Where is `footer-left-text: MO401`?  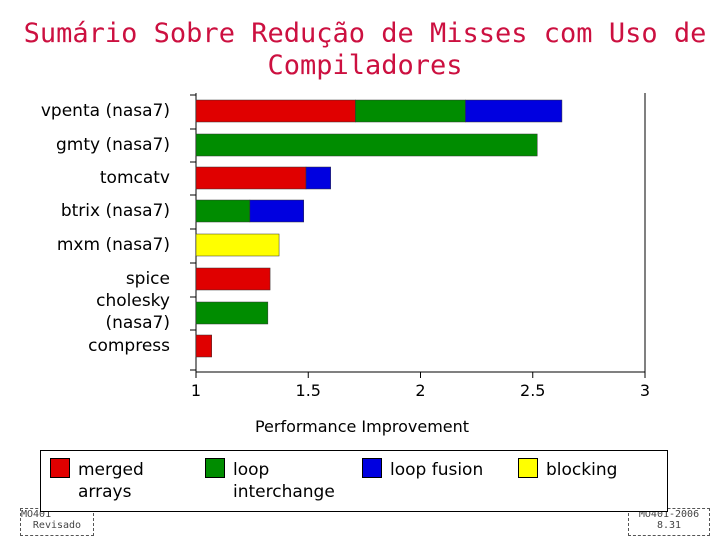
footer-left-text: MO401 is located at coordinates (36, 514).